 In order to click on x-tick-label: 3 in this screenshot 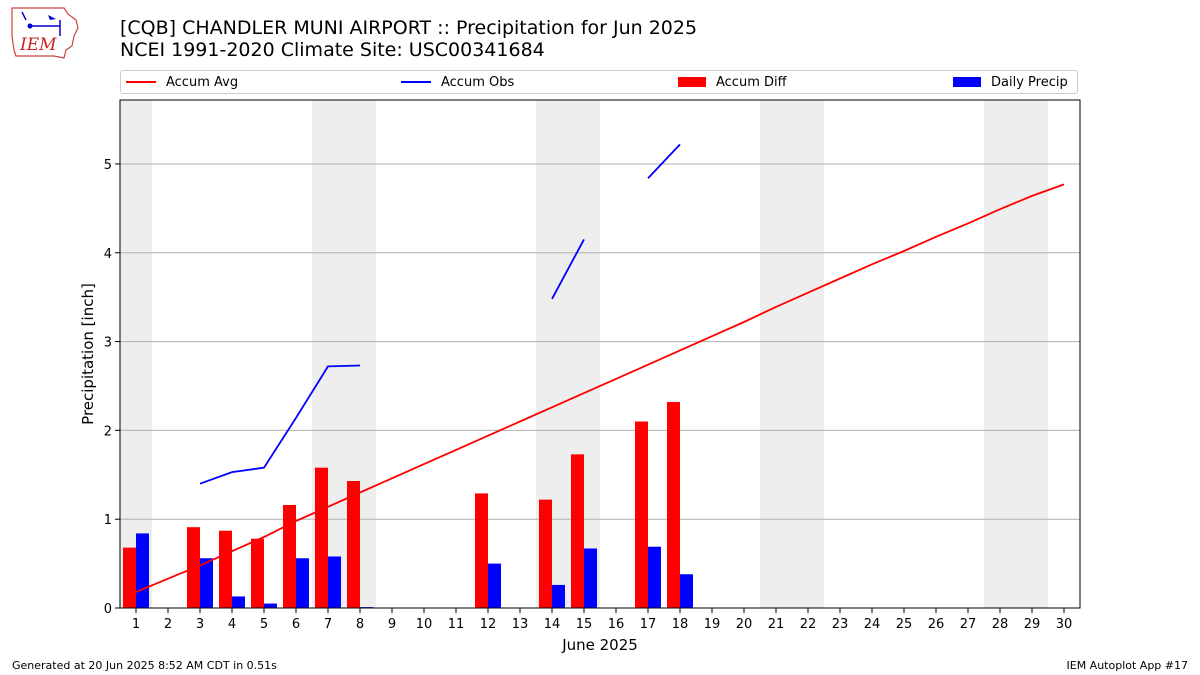, I will do `click(200, 624)`.